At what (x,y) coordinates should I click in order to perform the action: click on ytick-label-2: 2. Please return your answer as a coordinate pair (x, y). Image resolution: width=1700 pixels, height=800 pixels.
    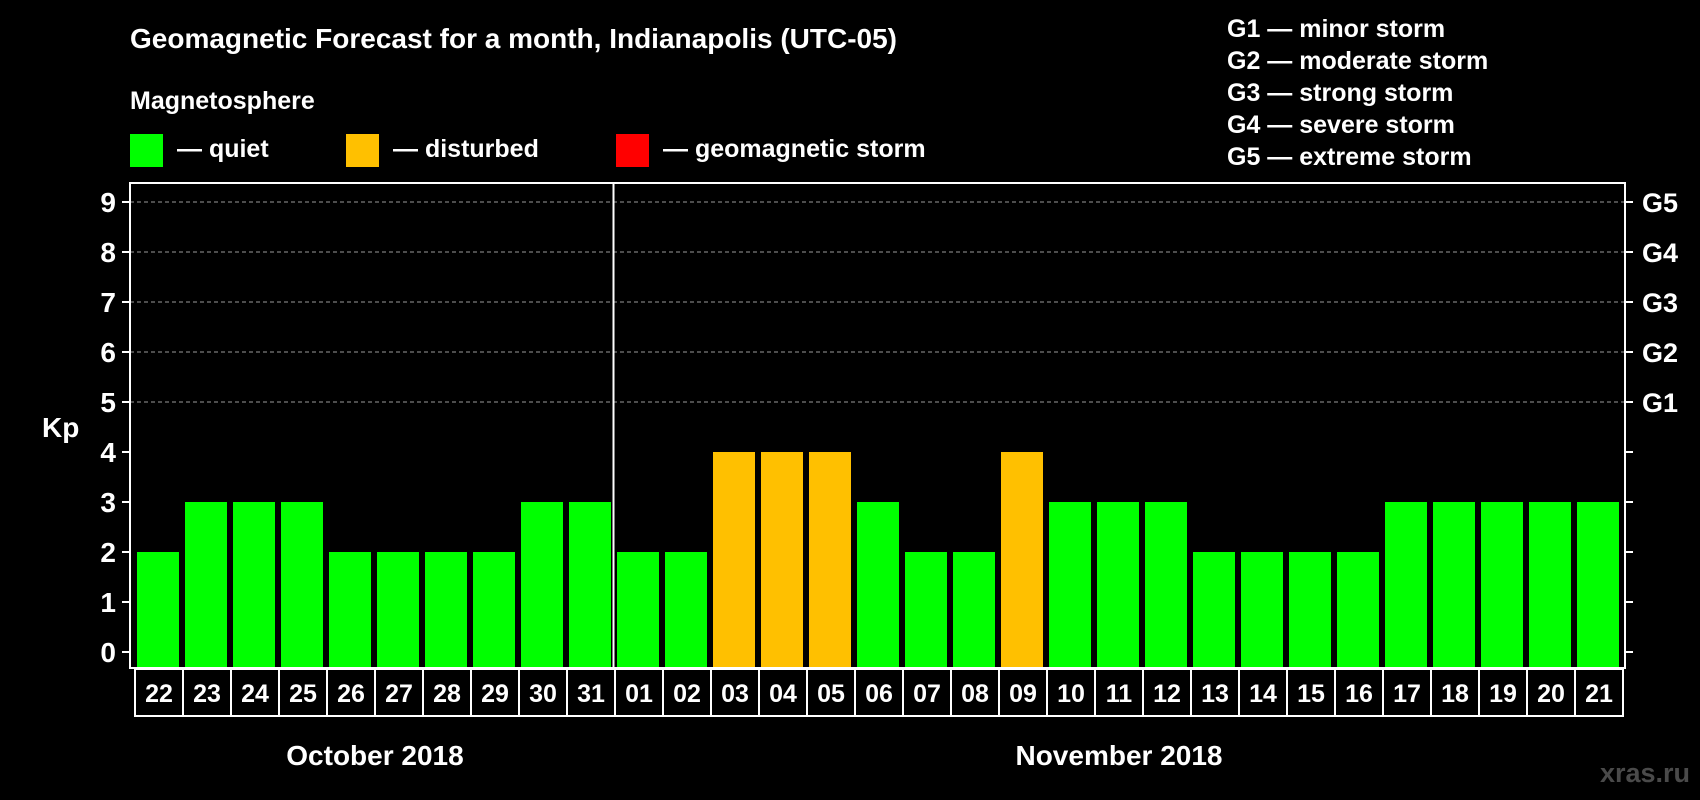
    Looking at the image, I should click on (108, 552).